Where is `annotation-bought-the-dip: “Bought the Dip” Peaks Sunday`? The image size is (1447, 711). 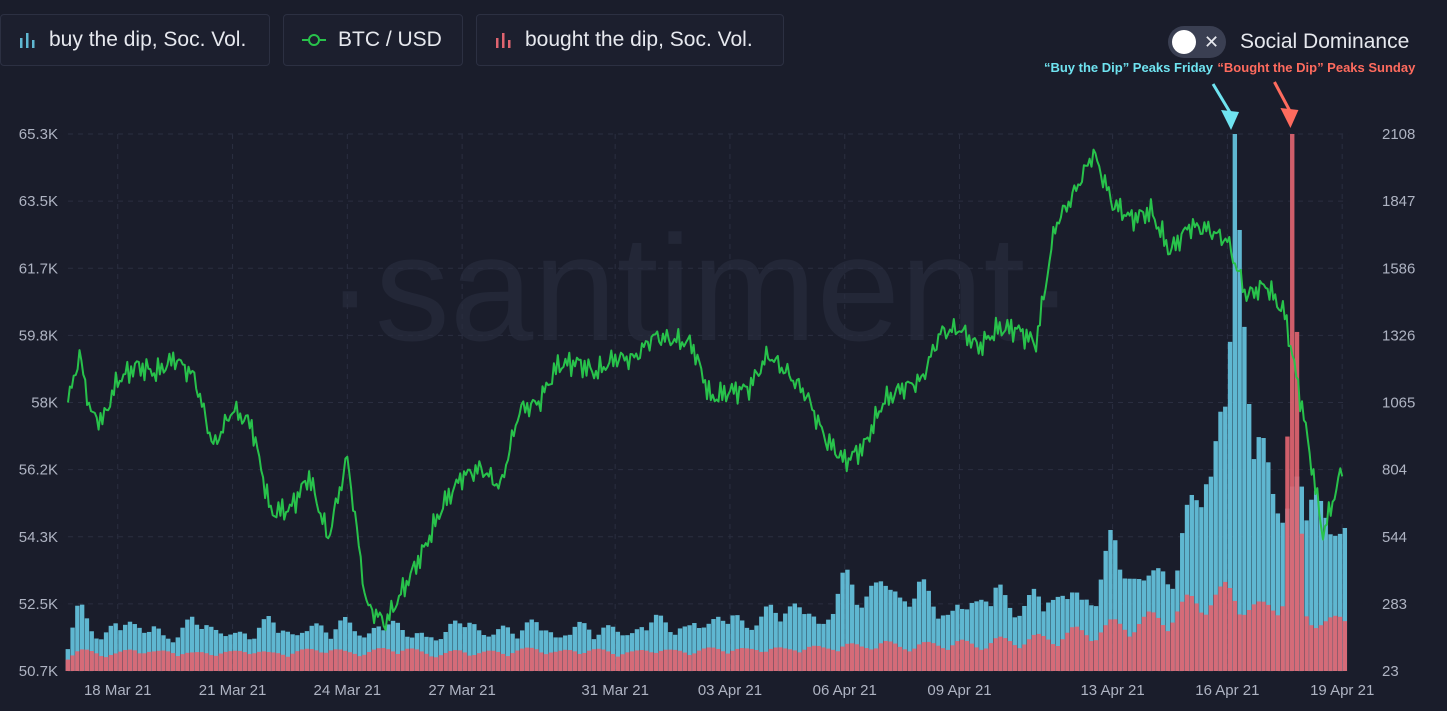
annotation-bought-the-dip: “Bought the Dip” Peaks Sunday is located at coordinates (1316, 67).